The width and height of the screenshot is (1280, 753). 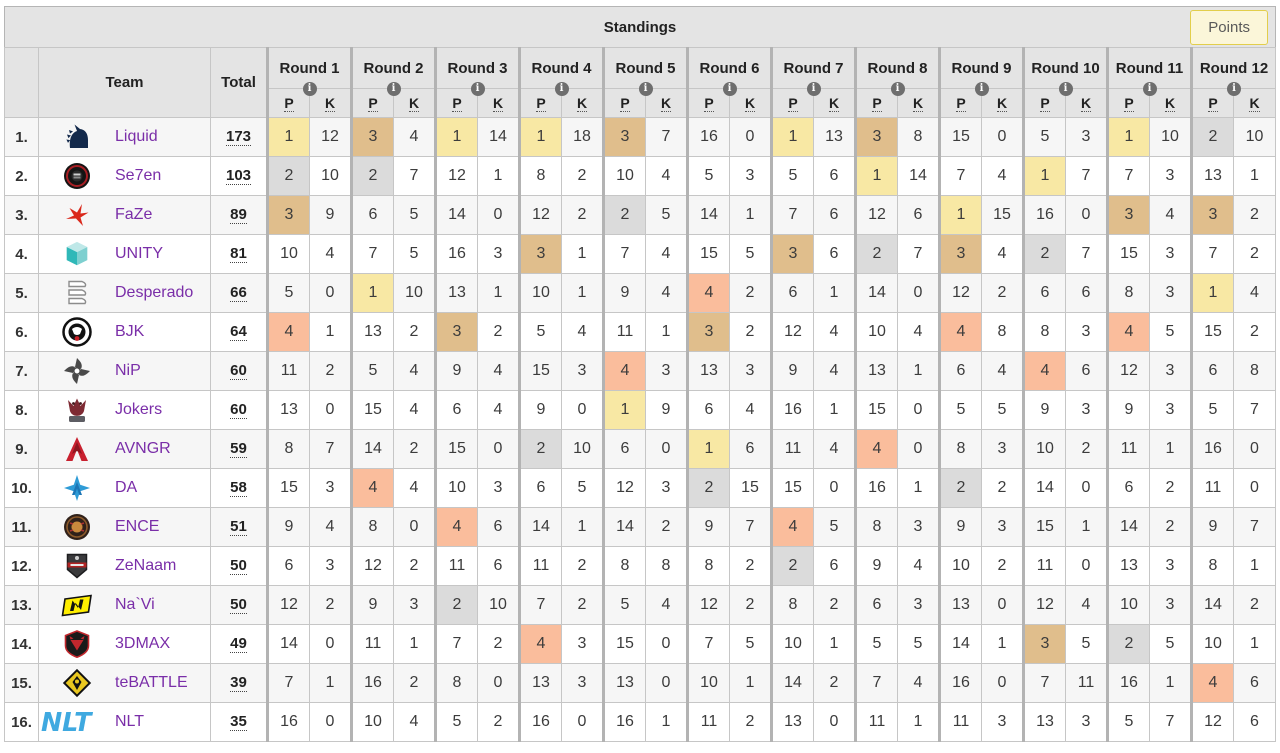 What do you see at coordinates (143, 448) in the screenshot?
I see `team-link: AVNGR` at bounding box center [143, 448].